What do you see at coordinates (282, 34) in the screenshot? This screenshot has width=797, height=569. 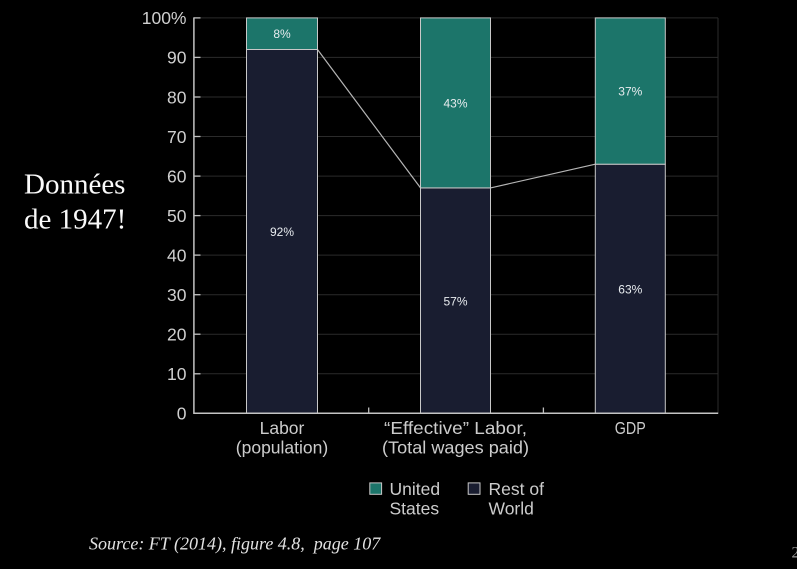 I see `svg-text: 8%` at bounding box center [282, 34].